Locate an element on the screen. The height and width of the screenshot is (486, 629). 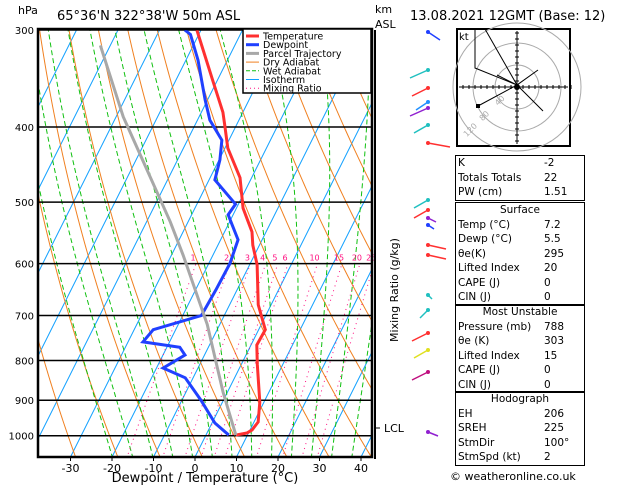
mu-row: Lifted Index 15 is located at coordinates (520, 356).